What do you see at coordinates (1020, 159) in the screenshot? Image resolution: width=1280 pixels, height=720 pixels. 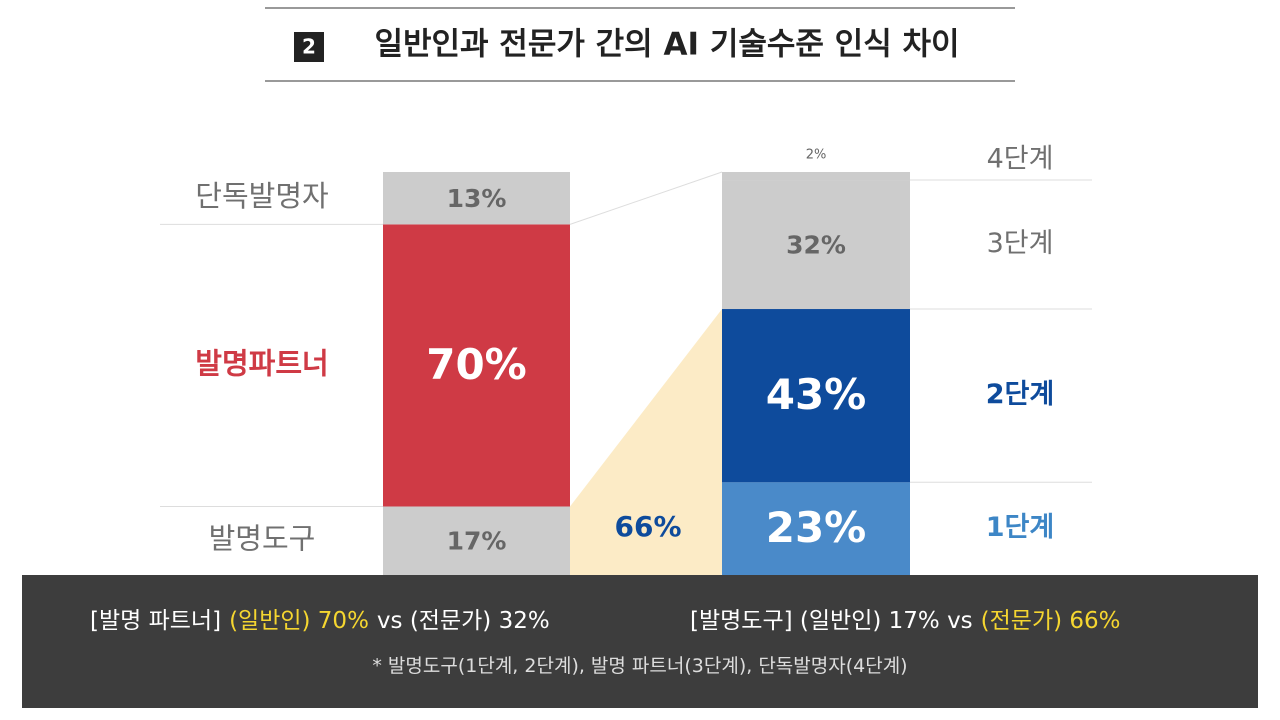 I see `category-label: 4단계` at bounding box center [1020, 159].